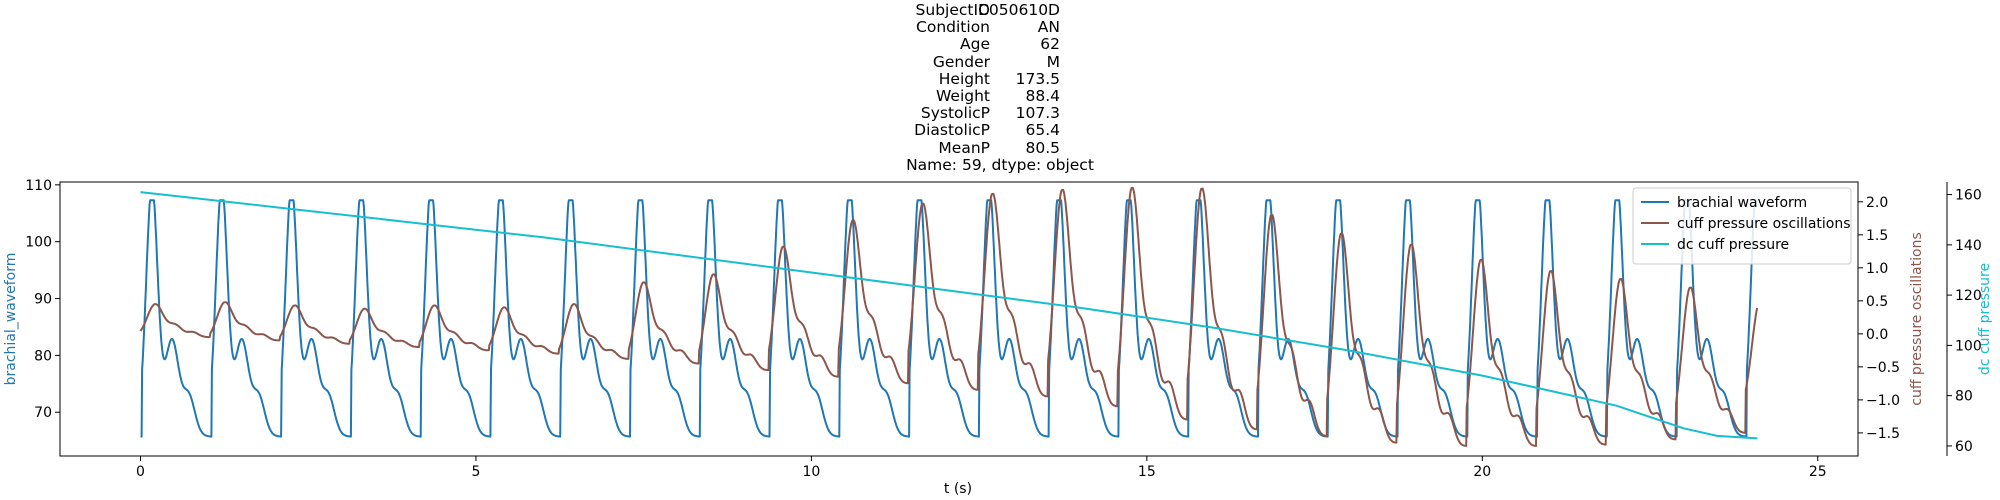 The height and width of the screenshot is (500, 2000). What do you see at coordinates (1877, 236) in the screenshot?
I see `y-tick-label-cuff-oscillations: 1.5` at bounding box center [1877, 236].